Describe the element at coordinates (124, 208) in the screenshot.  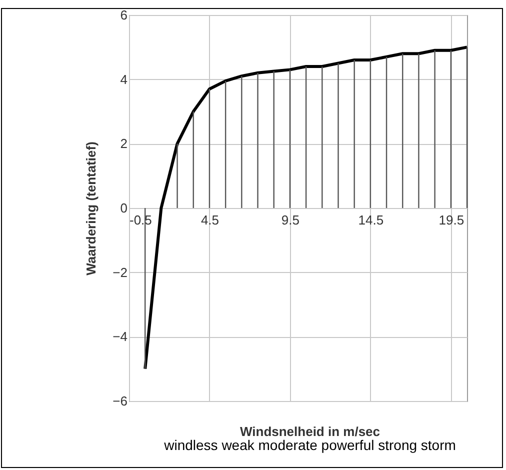
I see `y-tick-label: 0` at that location.